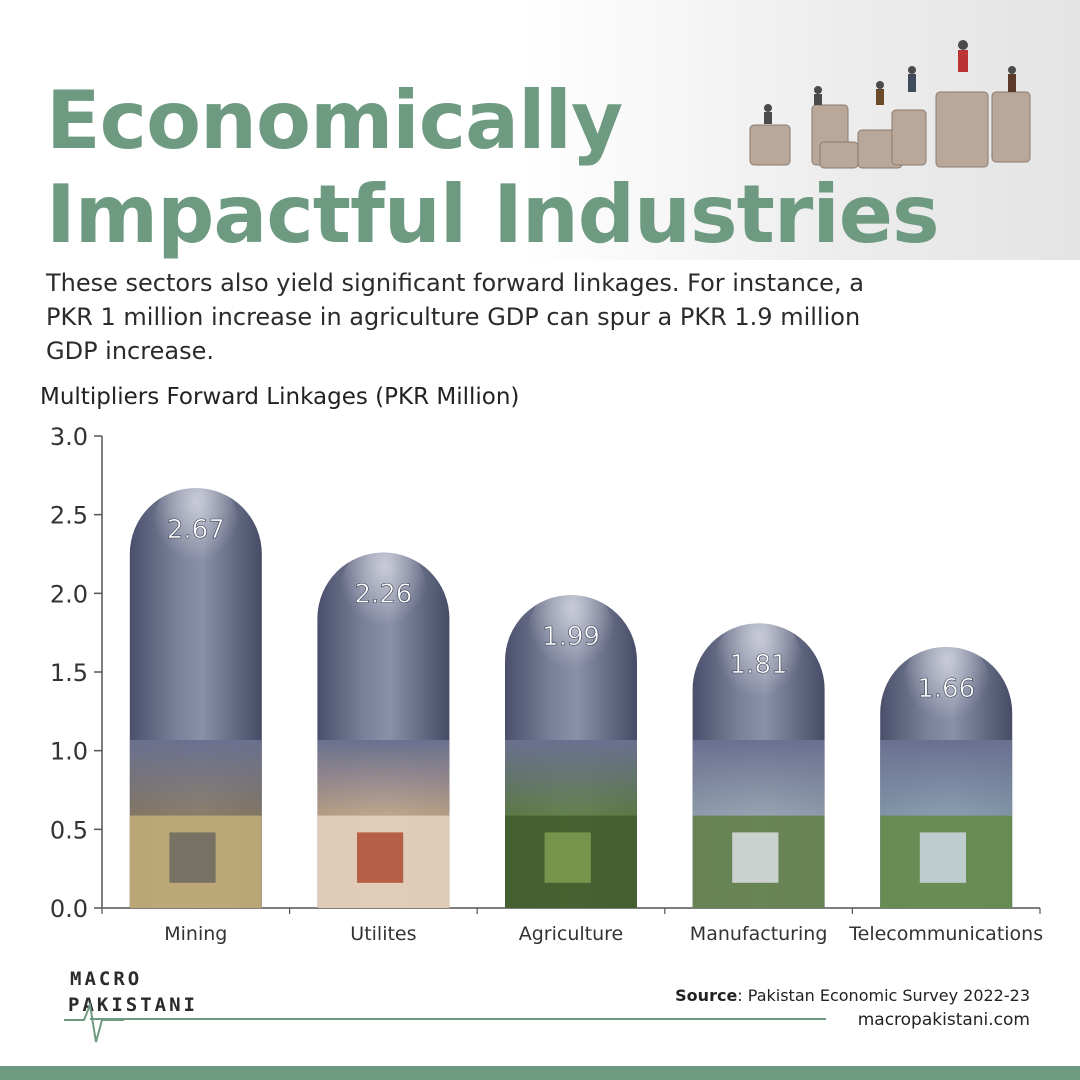  I want to click on bar-value-label: 2.26, so click(383, 594).